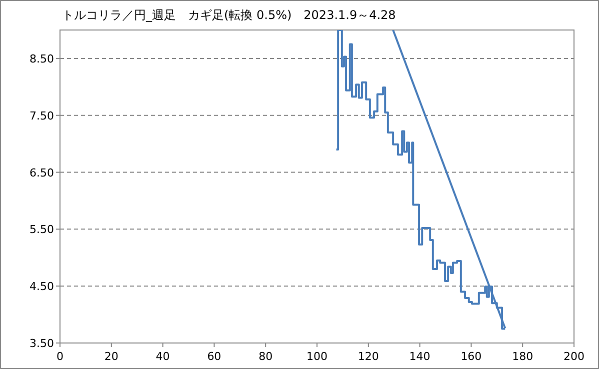 The image size is (599, 369). What do you see at coordinates (42, 173) in the screenshot?
I see `y-tick-label: 6.50` at bounding box center [42, 173].